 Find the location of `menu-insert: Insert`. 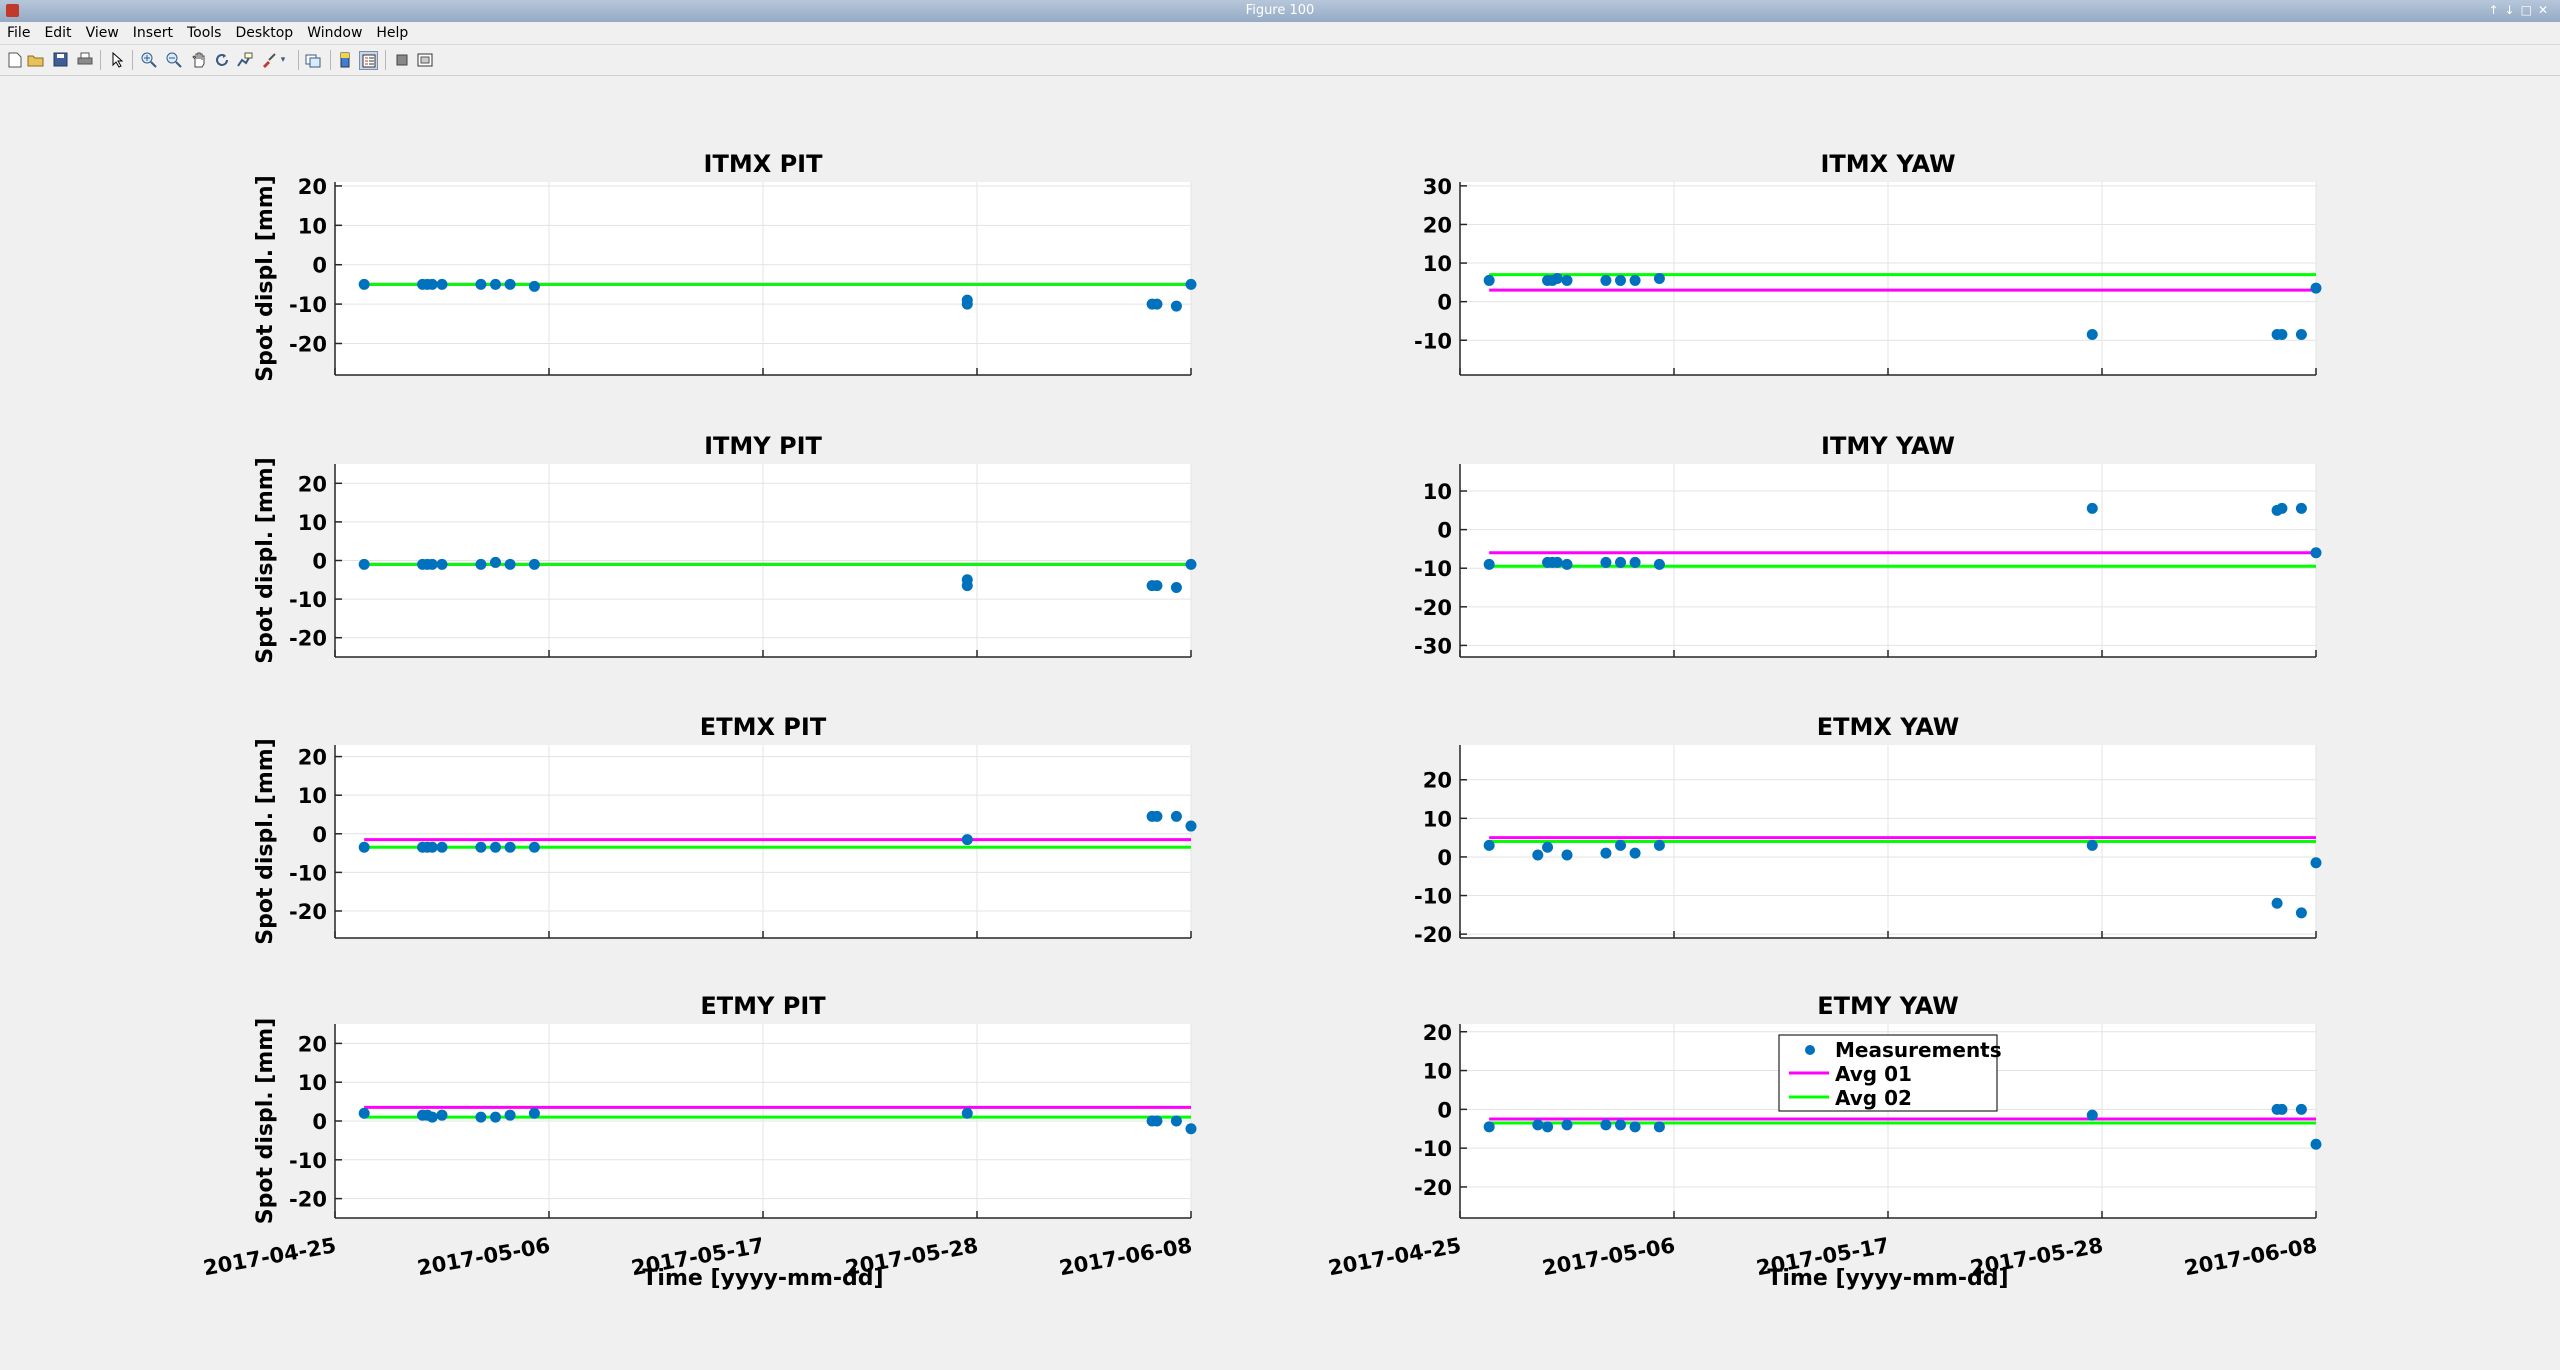

menu-insert: Insert is located at coordinates (152, 33).